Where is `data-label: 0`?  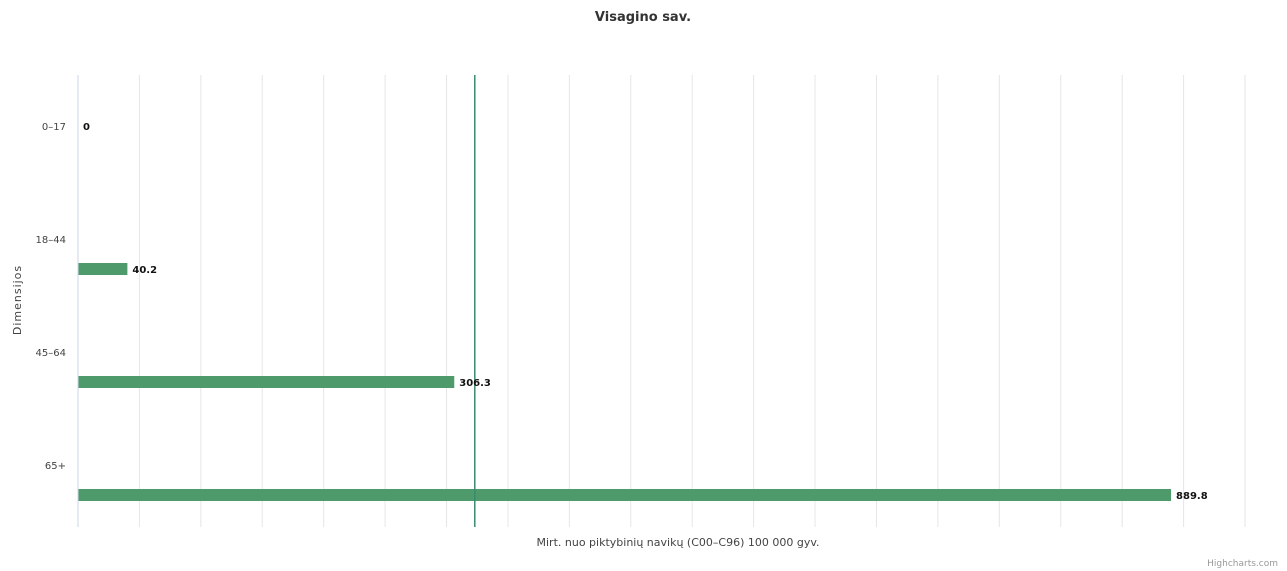
data-label: 0 is located at coordinates (86, 127).